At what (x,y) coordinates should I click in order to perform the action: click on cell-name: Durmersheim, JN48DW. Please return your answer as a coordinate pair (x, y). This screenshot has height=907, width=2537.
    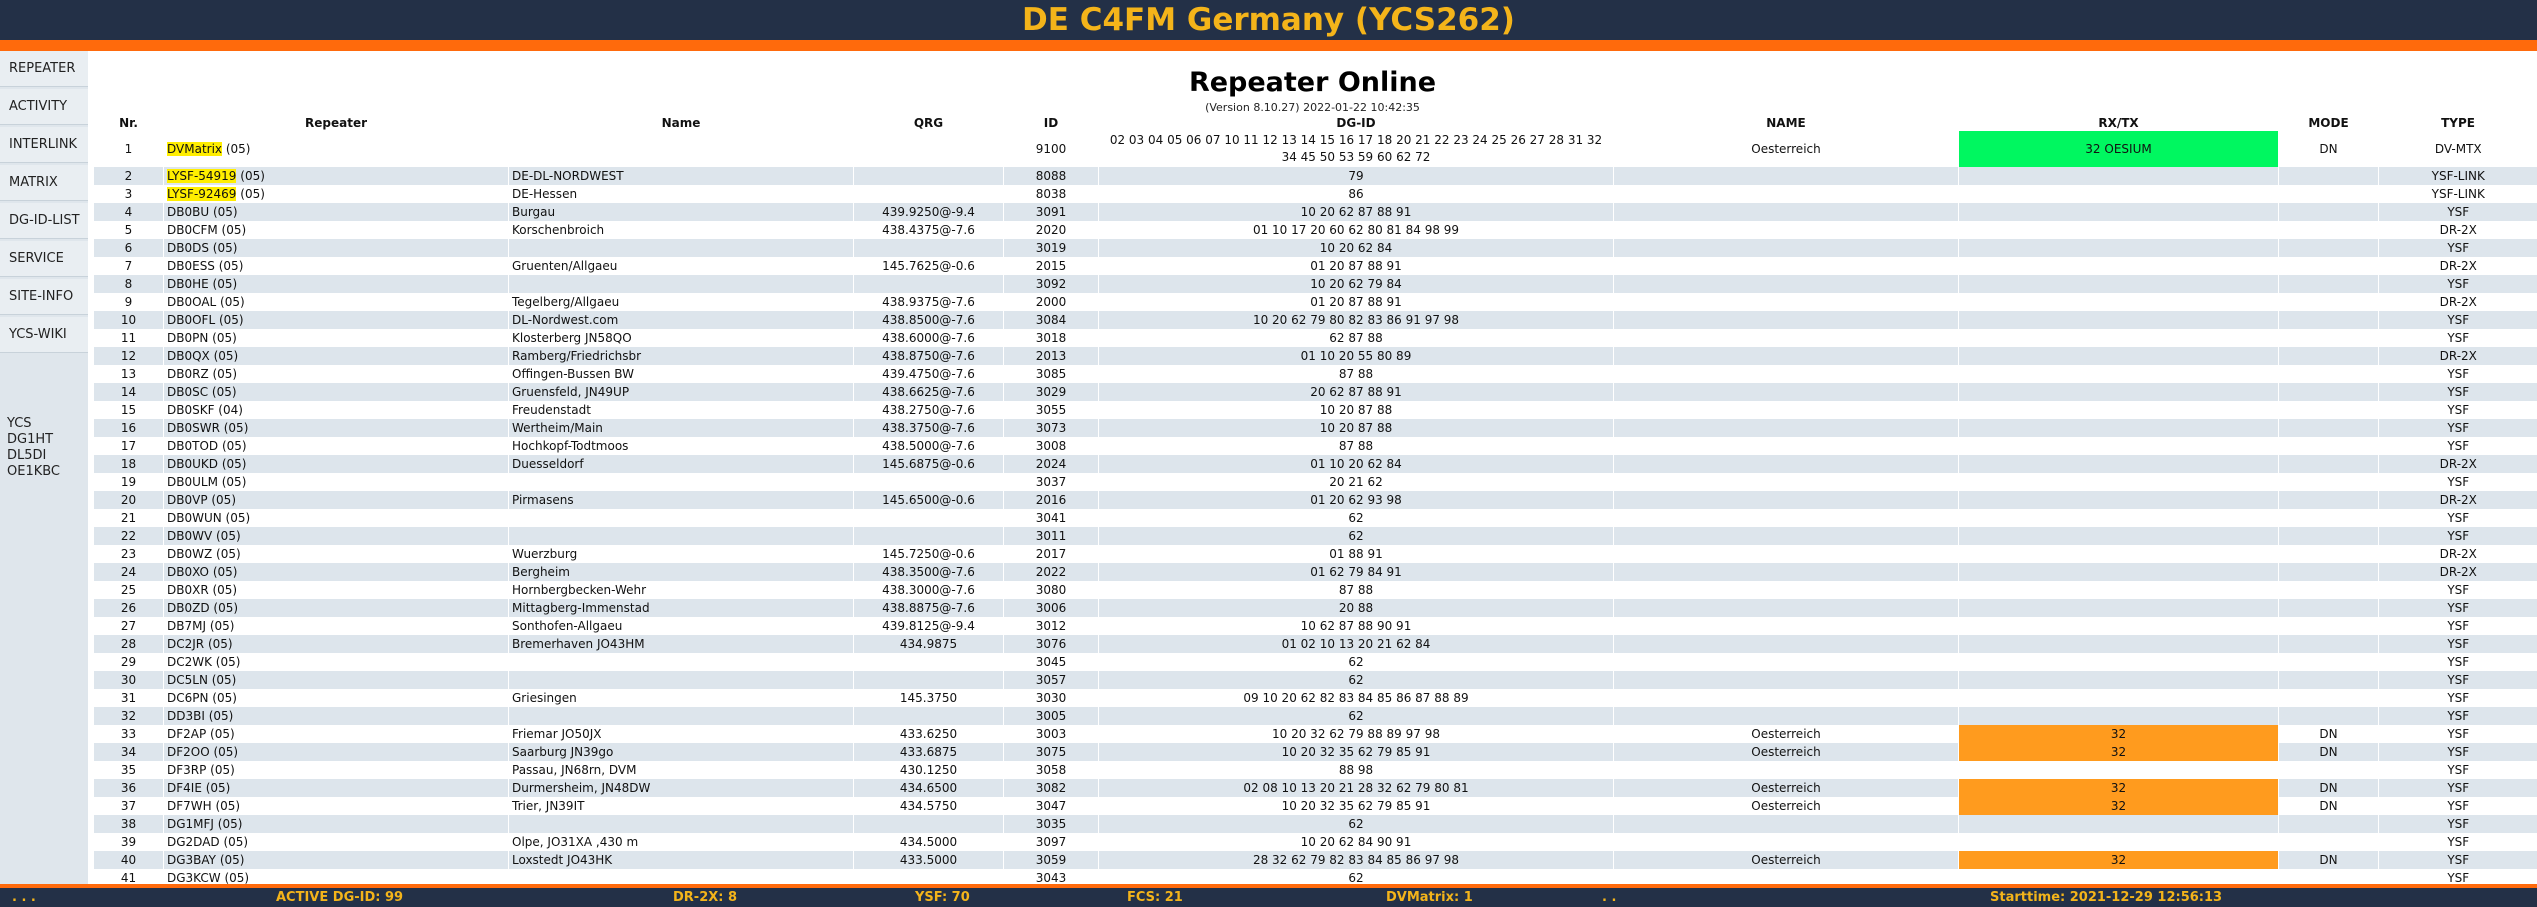
    Looking at the image, I should click on (681, 788).